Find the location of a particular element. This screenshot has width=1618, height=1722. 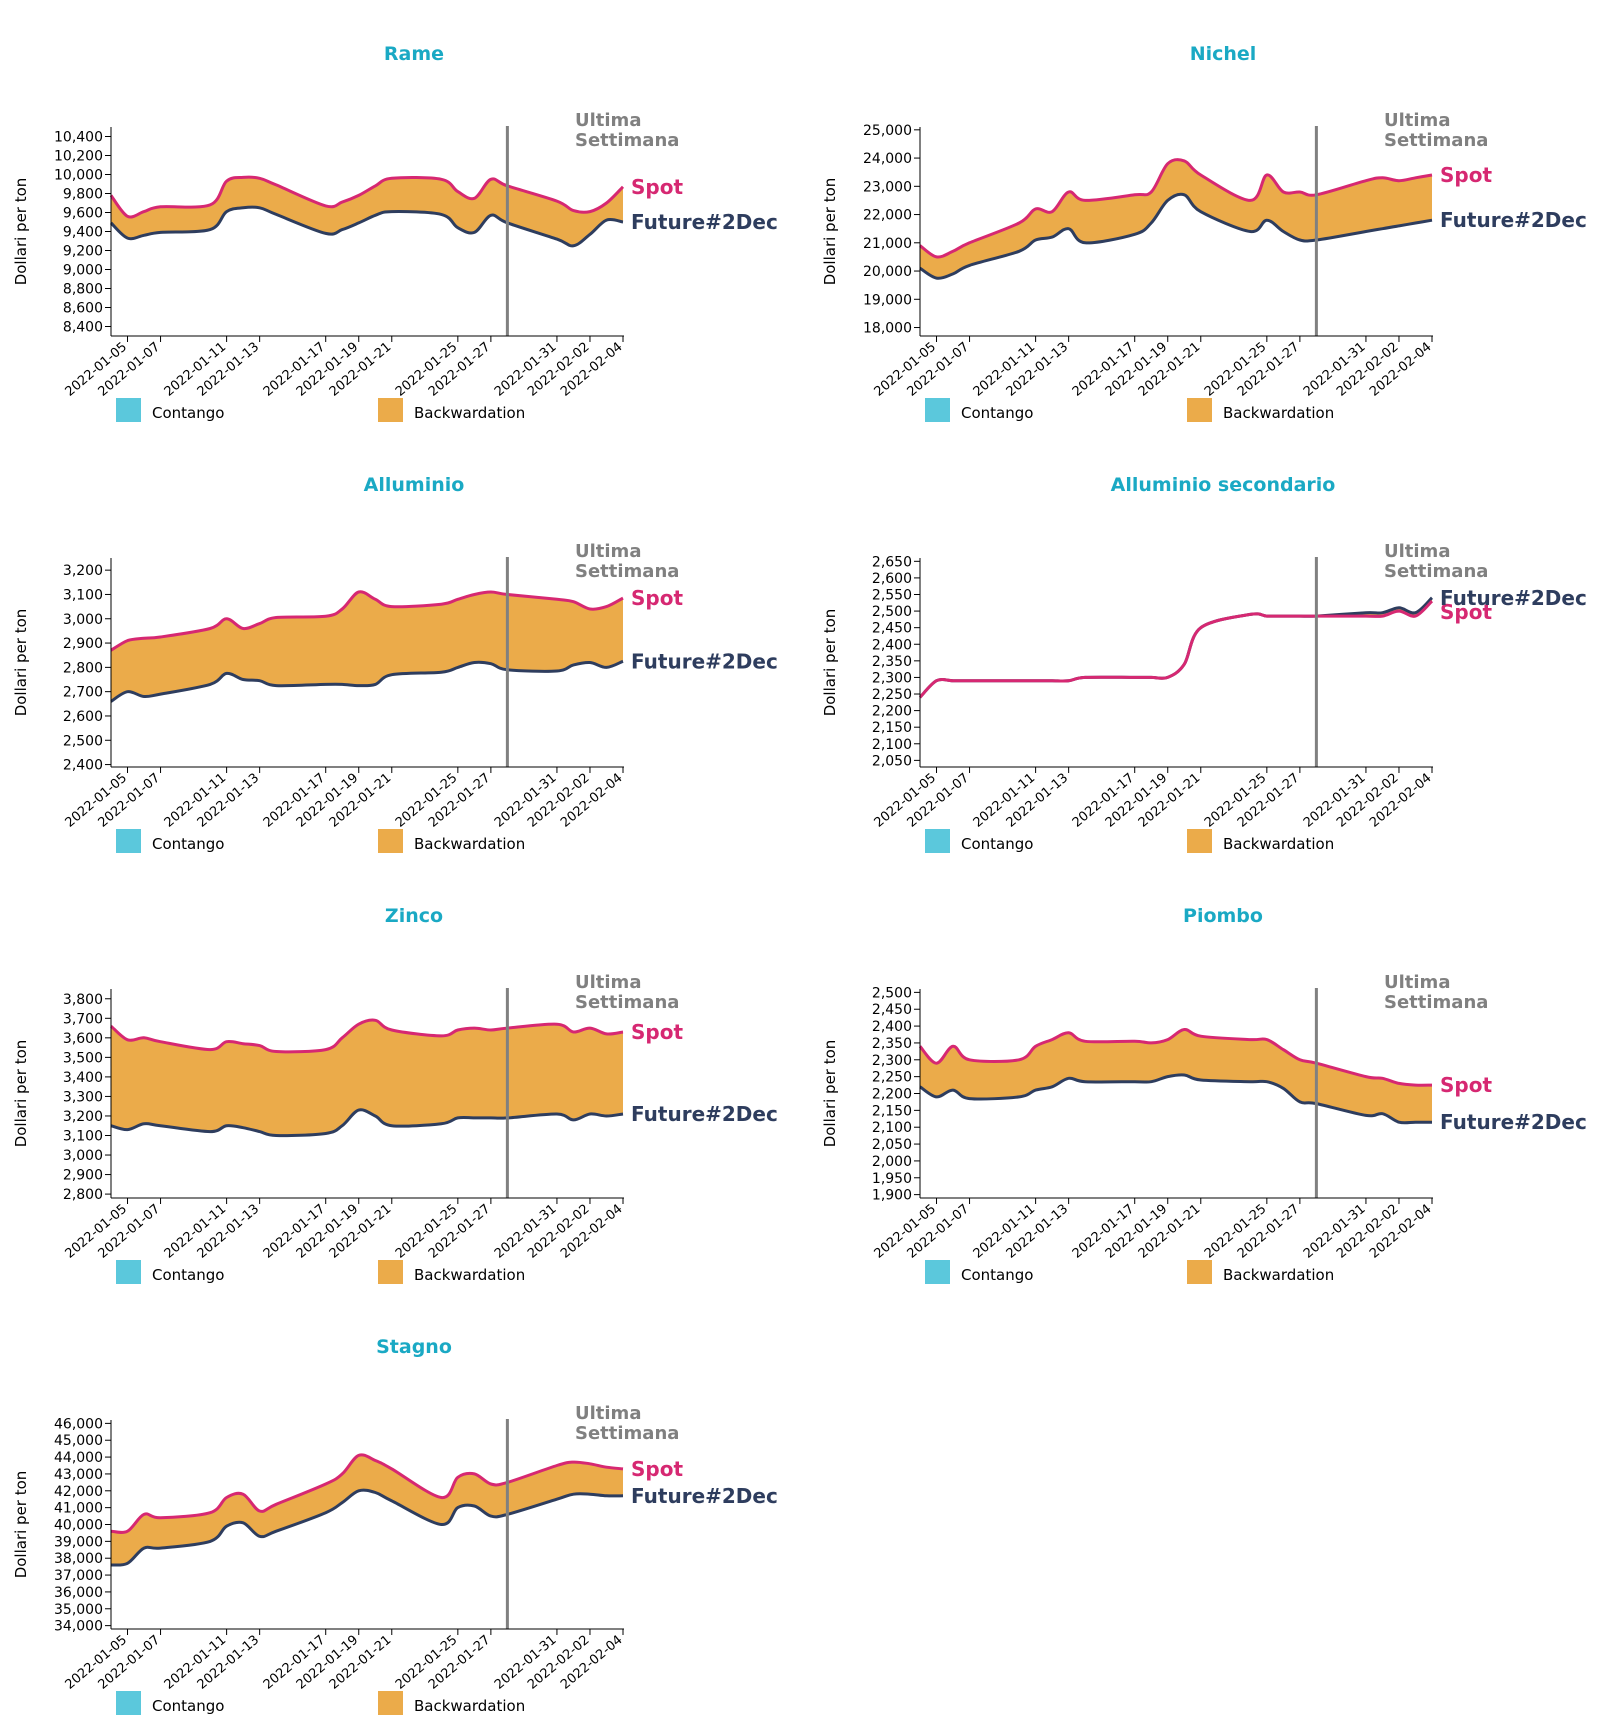

y-tick-label: 9,400 is located at coordinates (83, 233).